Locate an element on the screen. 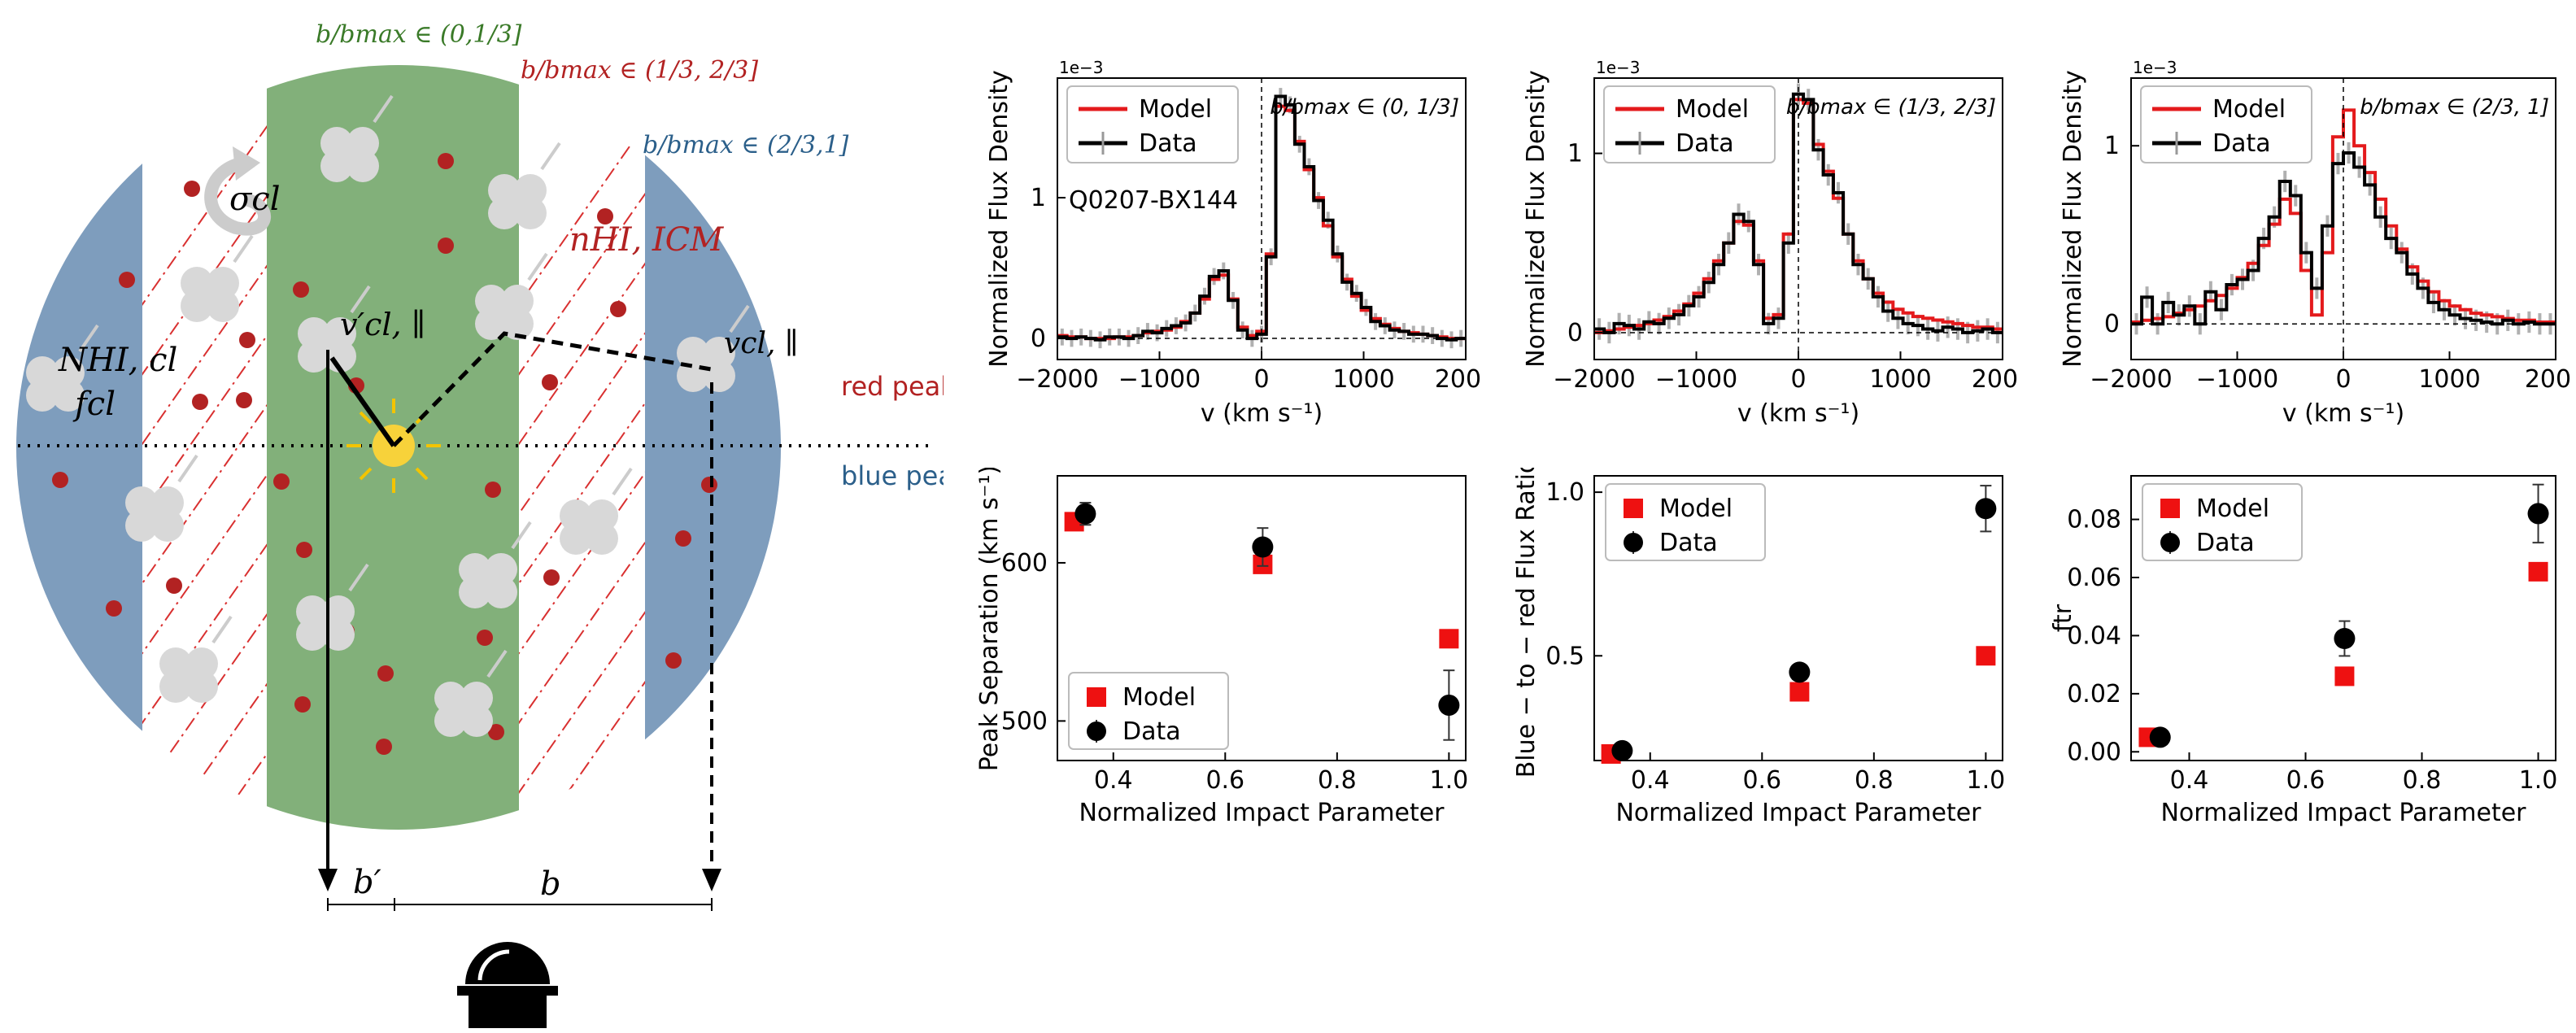 This screenshot has height=1033, width=2576. y-tick-label: 600 is located at coordinates (1024, 563).